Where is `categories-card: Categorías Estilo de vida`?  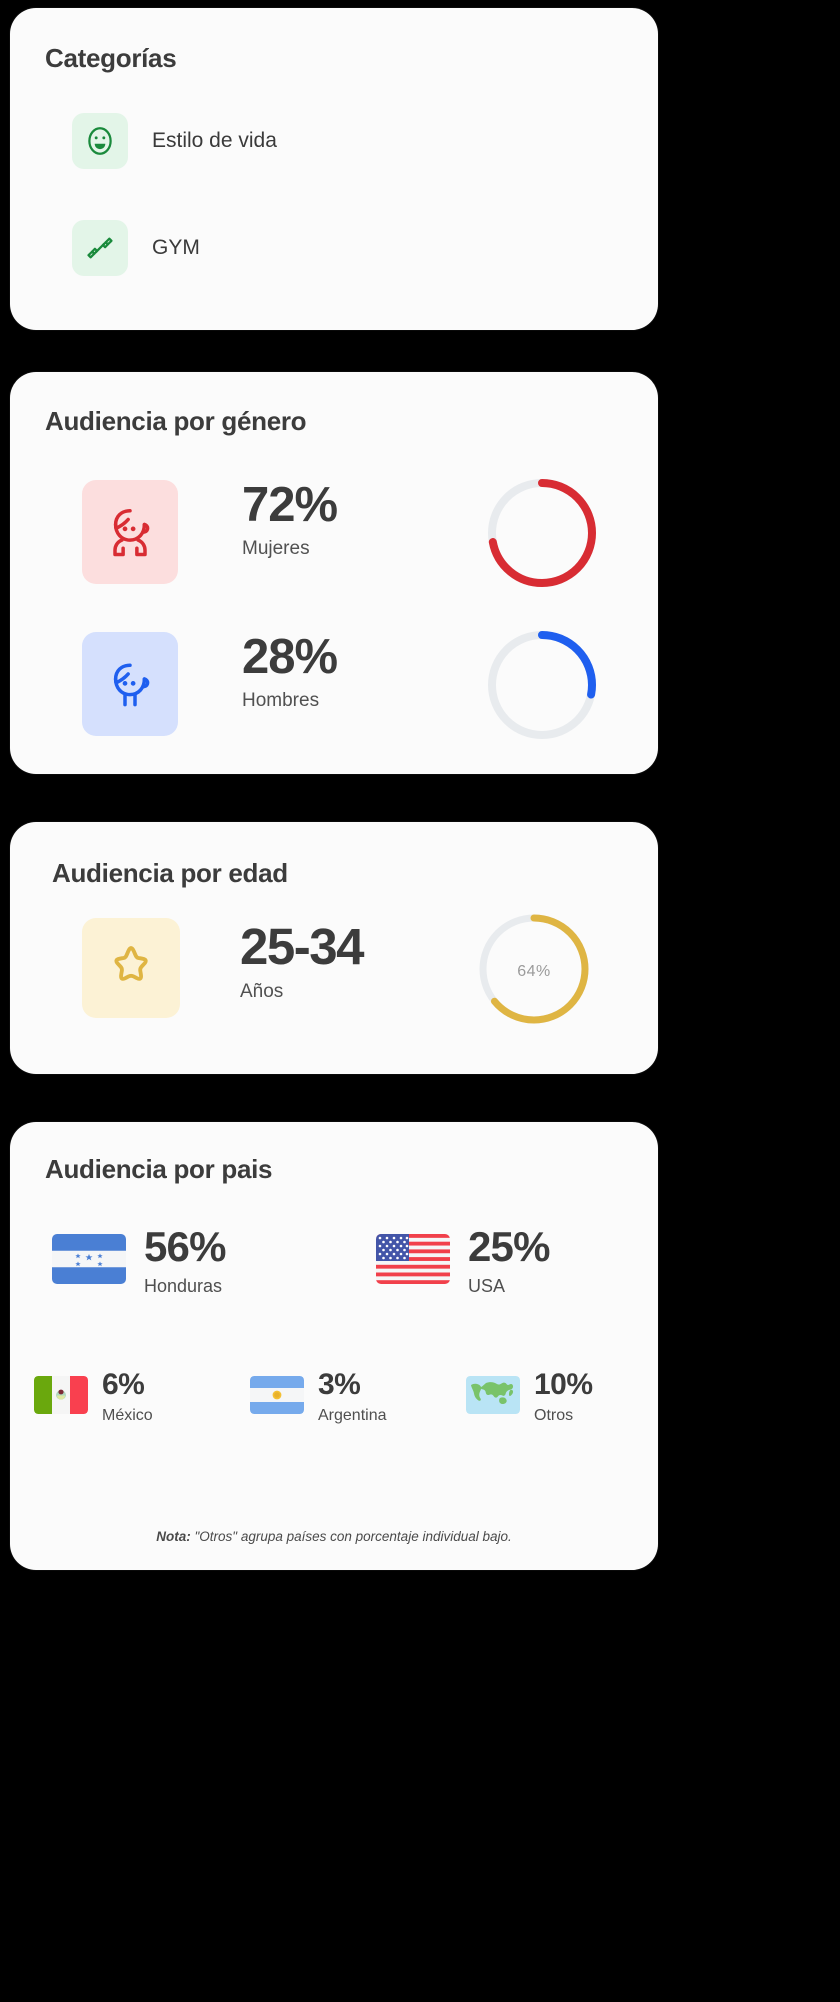 categories-card: Categorías Estilo de vida is located at coordinates (334, 169).